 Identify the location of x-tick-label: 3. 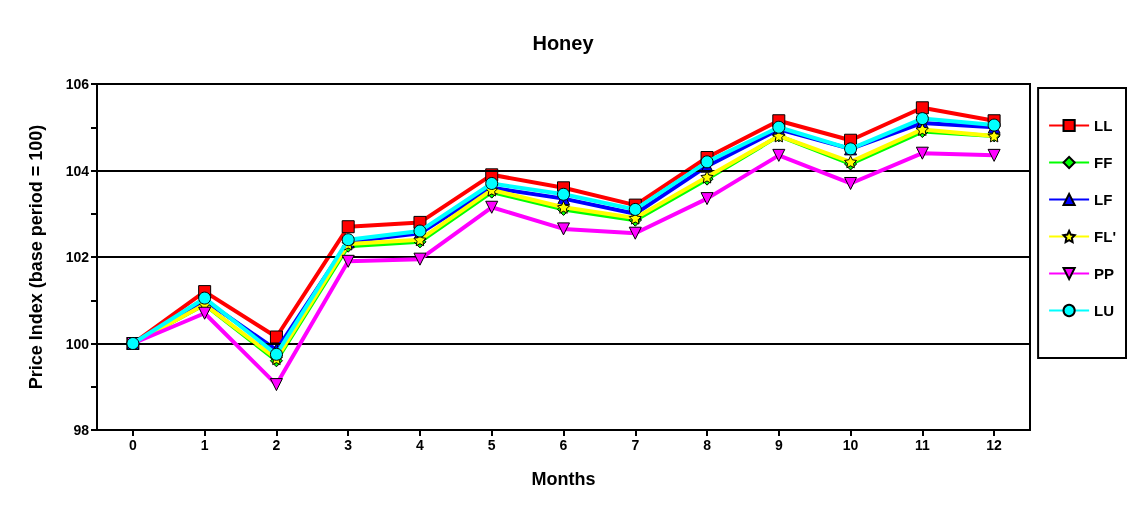
(348, 445).